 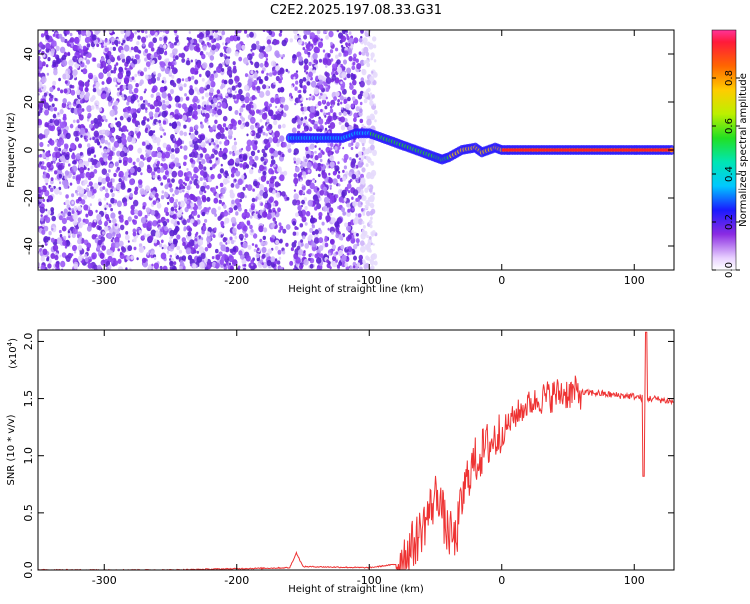 What do you see at coordinates (11, 449) in the screenshot?
I see `bottom-y-axis-label: SNR (10 * v/v)` at bounding box center [11, 449].